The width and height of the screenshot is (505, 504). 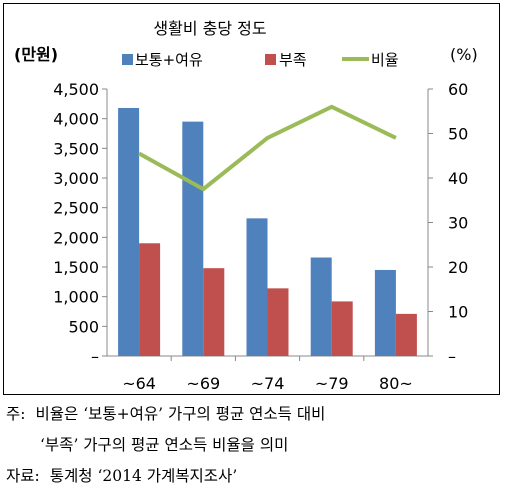 What do you see at coordinates (83, 326) in the screenshot?
I see `left-tick-label: 500` at bounding box center [83, 326].